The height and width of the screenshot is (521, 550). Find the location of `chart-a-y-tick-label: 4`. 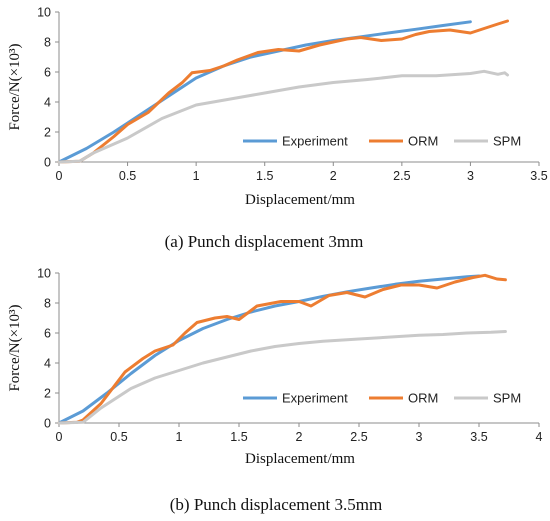

chart-a-y-tick-label: 4 is located at coordinates (47, 103).